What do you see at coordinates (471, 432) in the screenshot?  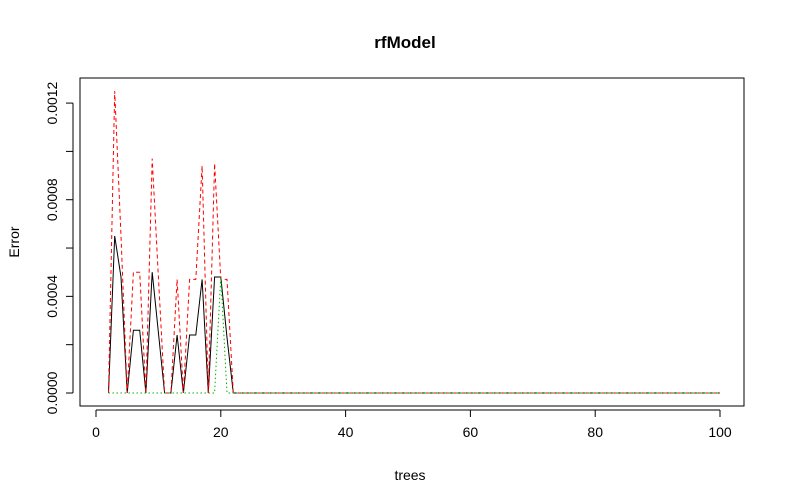 I see `x-tick-label: 60` at bounding box center [471, 432].